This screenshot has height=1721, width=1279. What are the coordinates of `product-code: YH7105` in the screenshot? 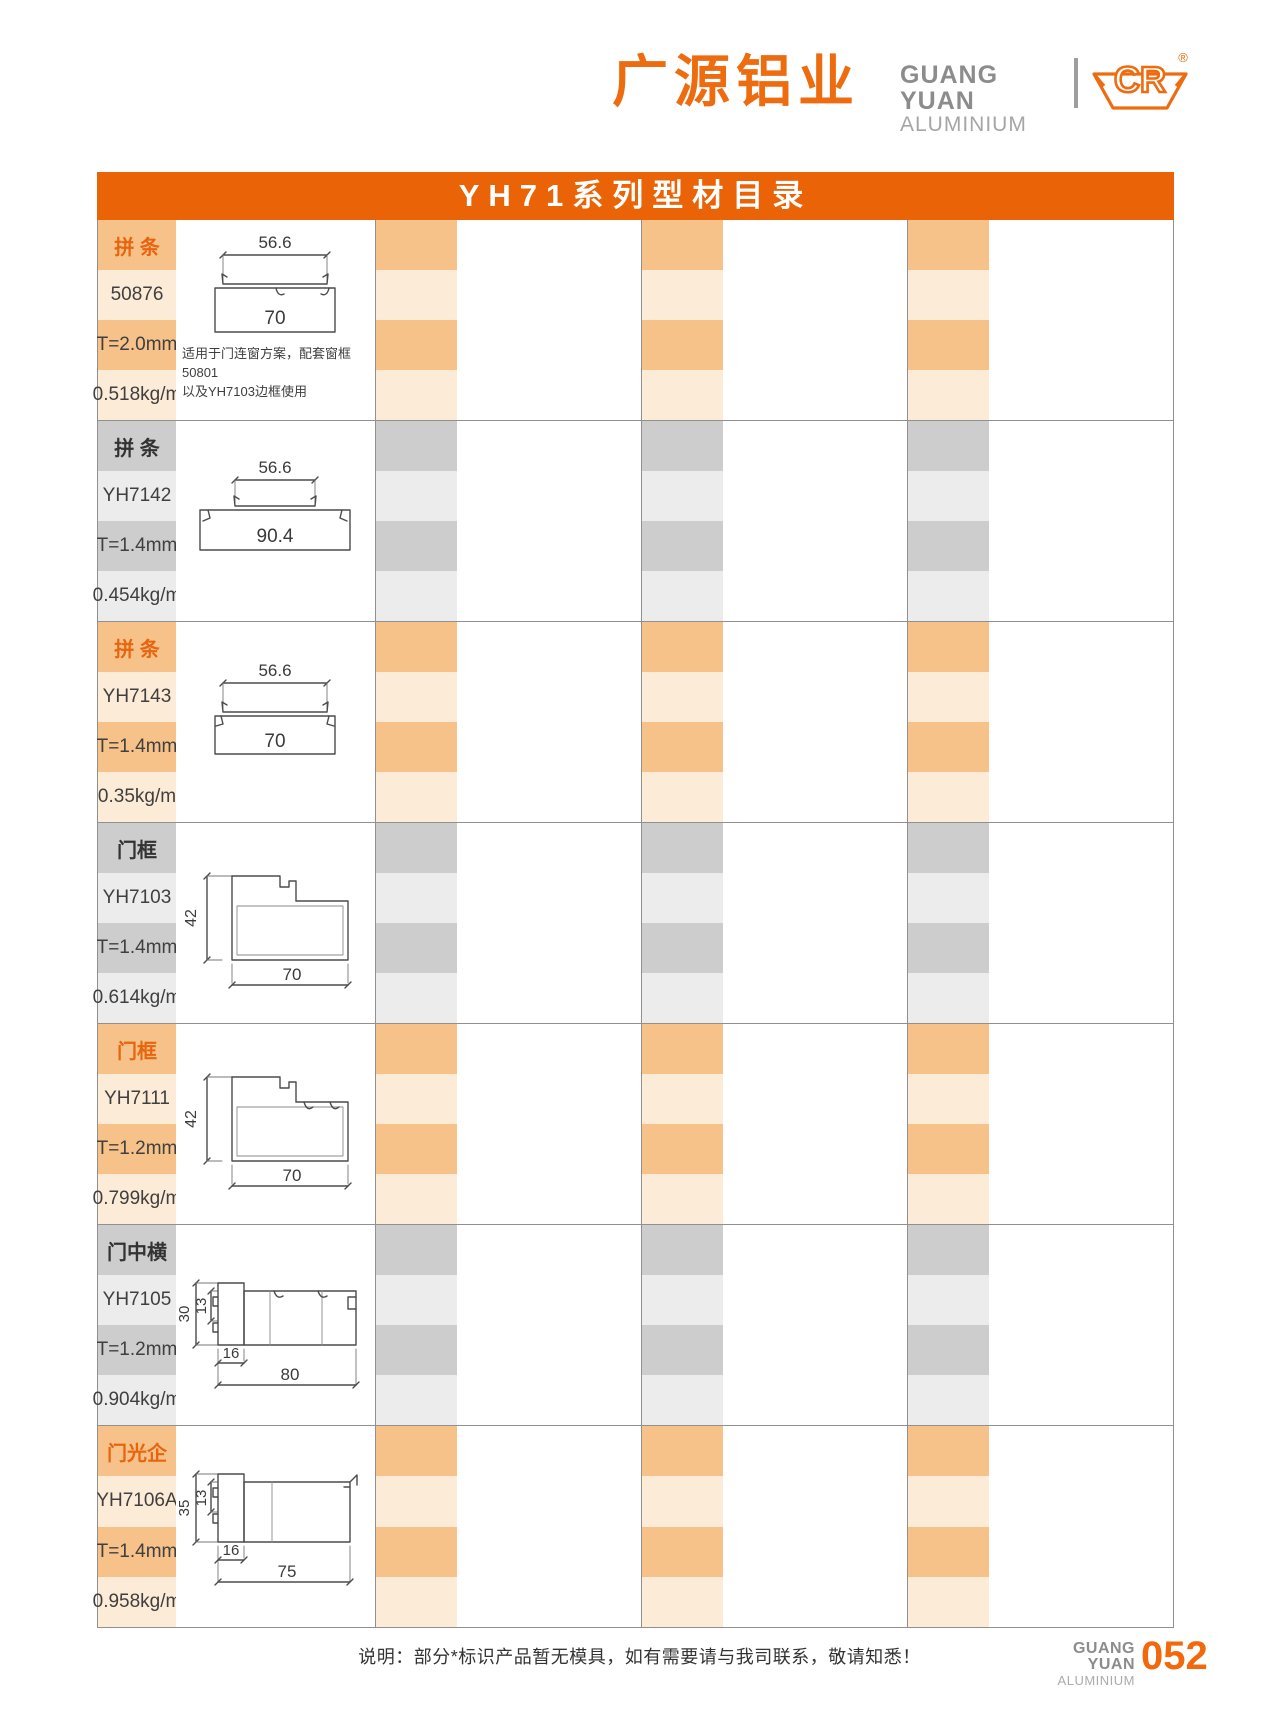 It's located at (137, 1300).